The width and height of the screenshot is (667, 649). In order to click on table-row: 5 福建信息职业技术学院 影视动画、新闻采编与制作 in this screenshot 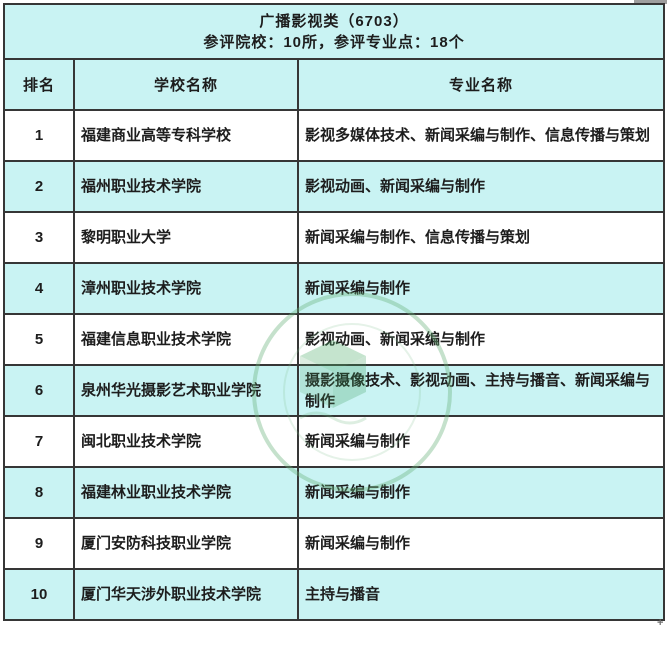, I will do `click(334, 339)`.